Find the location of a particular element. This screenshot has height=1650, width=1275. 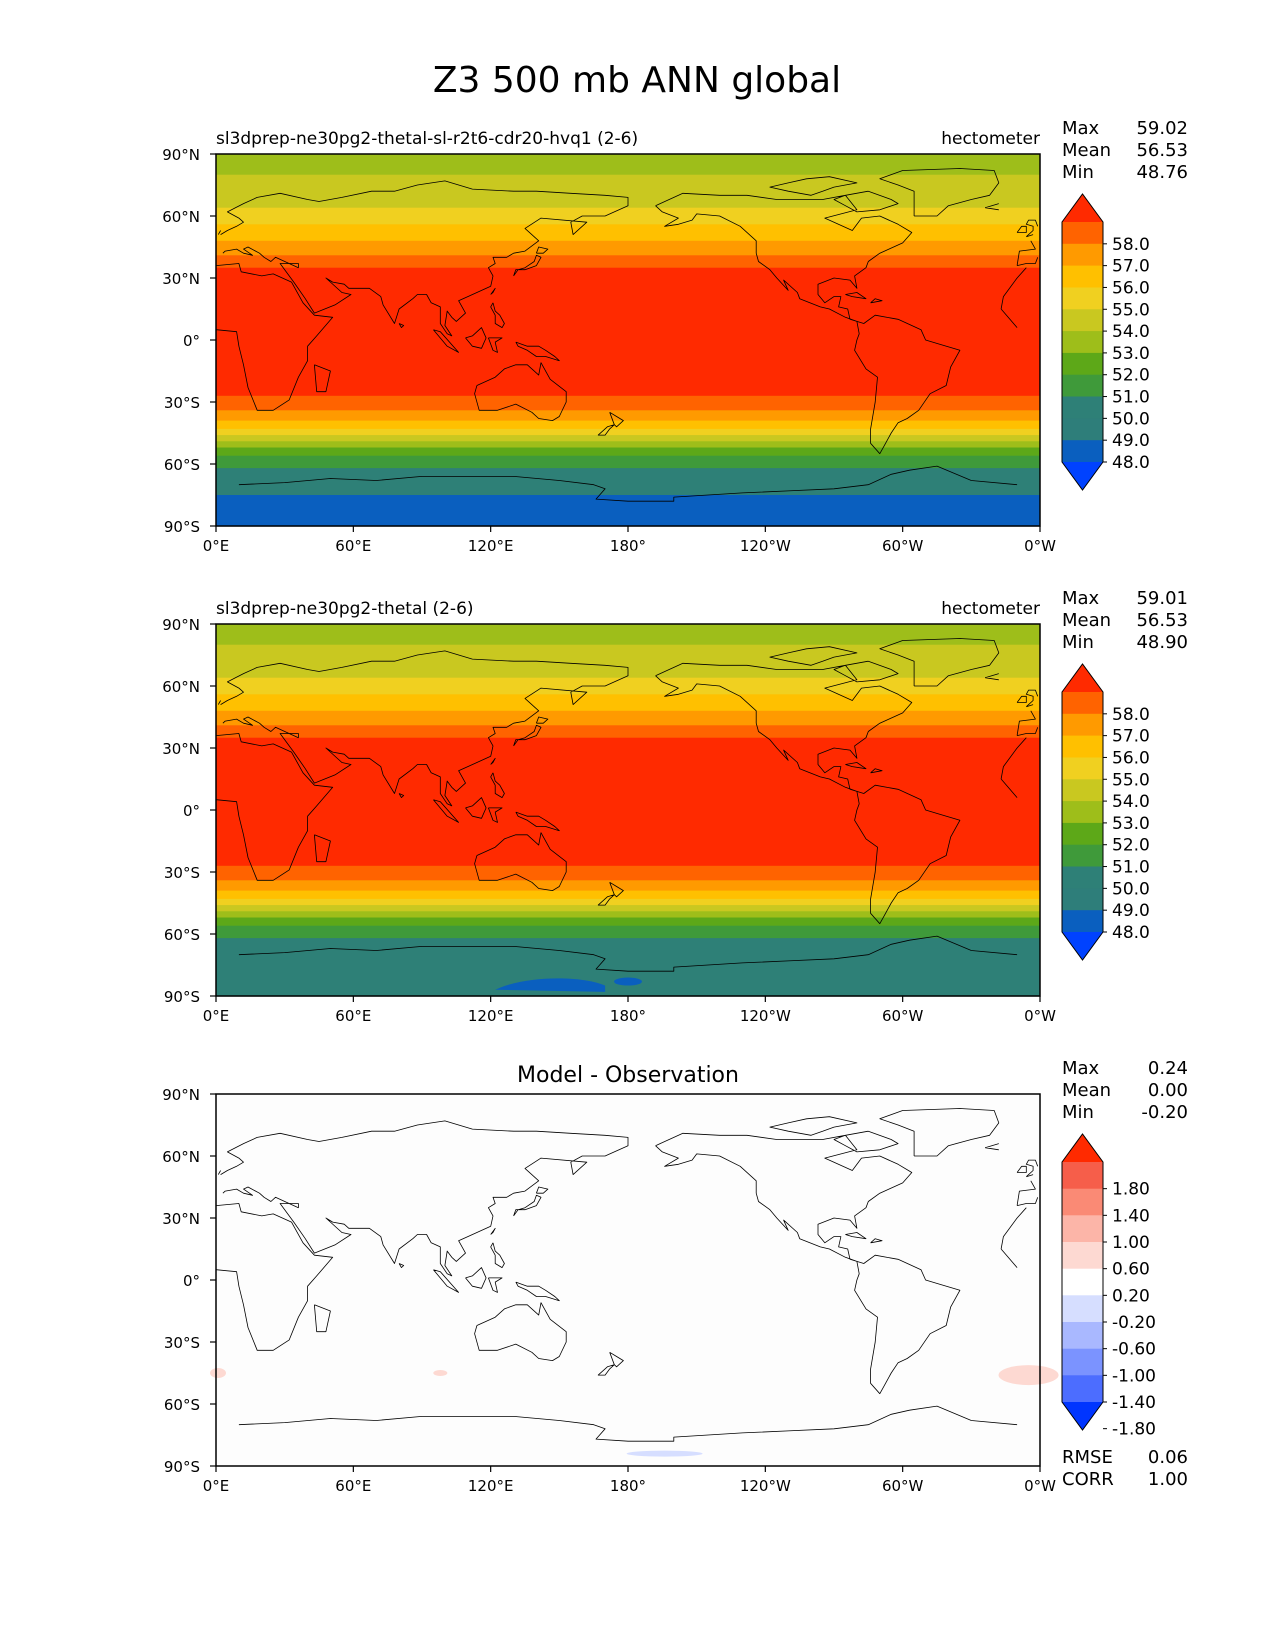

panel-stats: Max 59.01 Mean 56.53 Min 48.90 is located at coordinates (1125, 620).